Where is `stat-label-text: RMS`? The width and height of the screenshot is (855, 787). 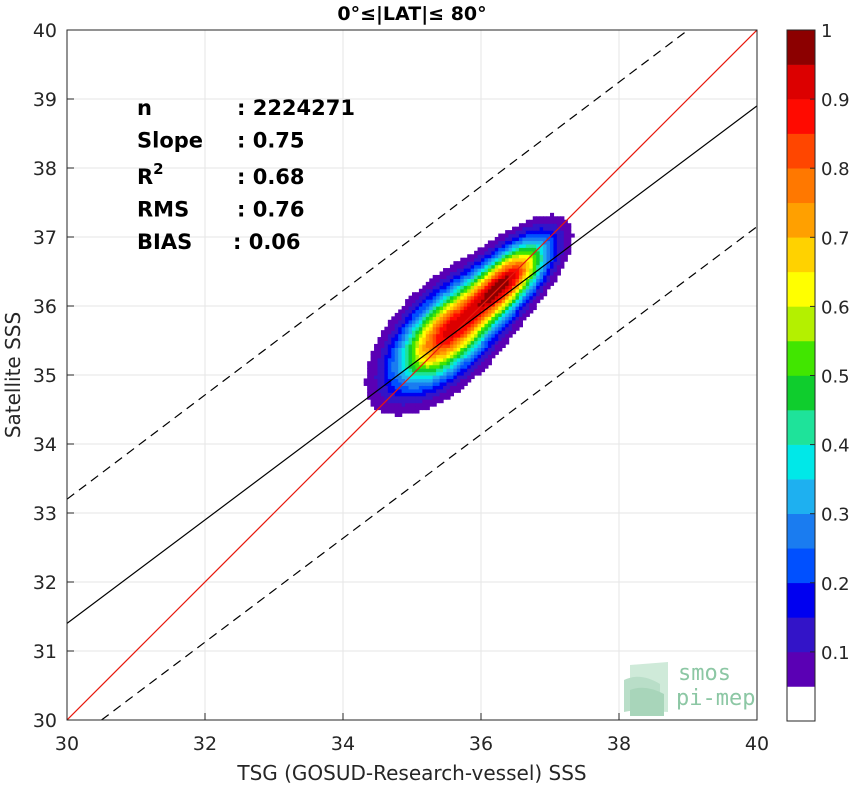 stat-label-text: RMS is located at coordinates (163, 210).